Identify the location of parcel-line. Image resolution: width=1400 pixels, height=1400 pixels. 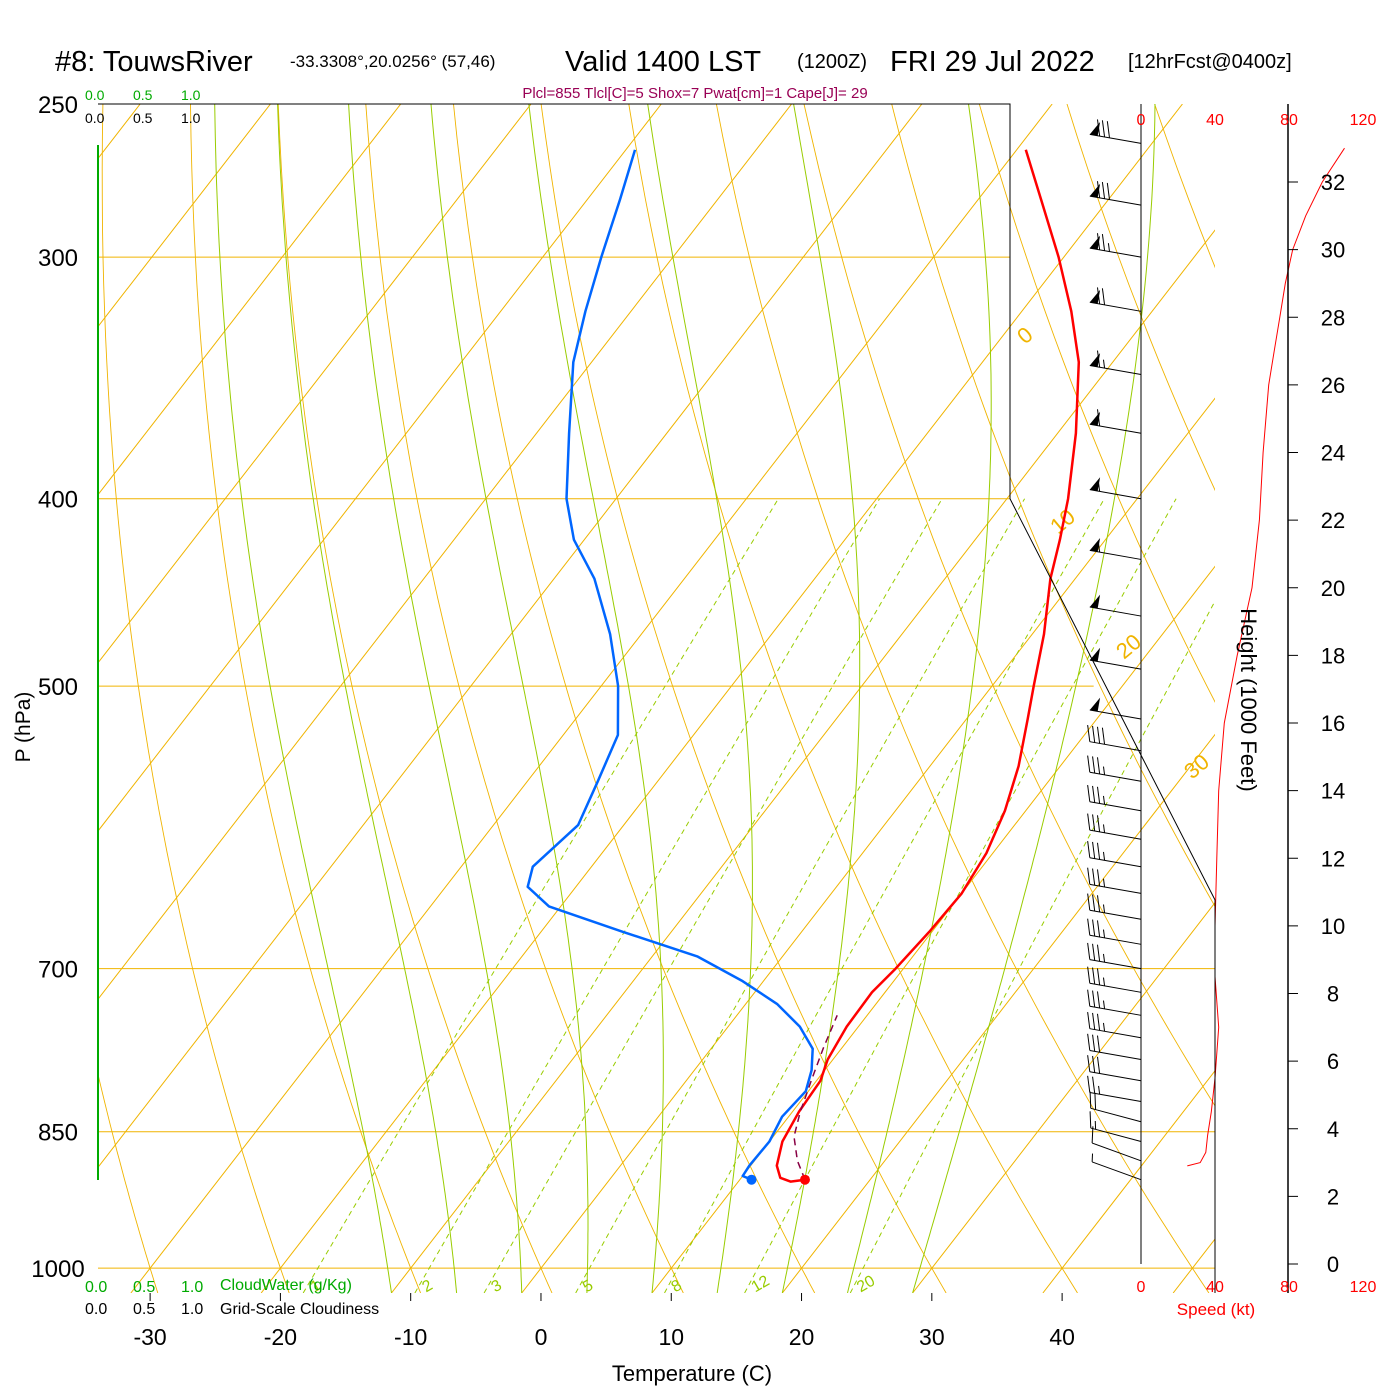
(815, 1097).